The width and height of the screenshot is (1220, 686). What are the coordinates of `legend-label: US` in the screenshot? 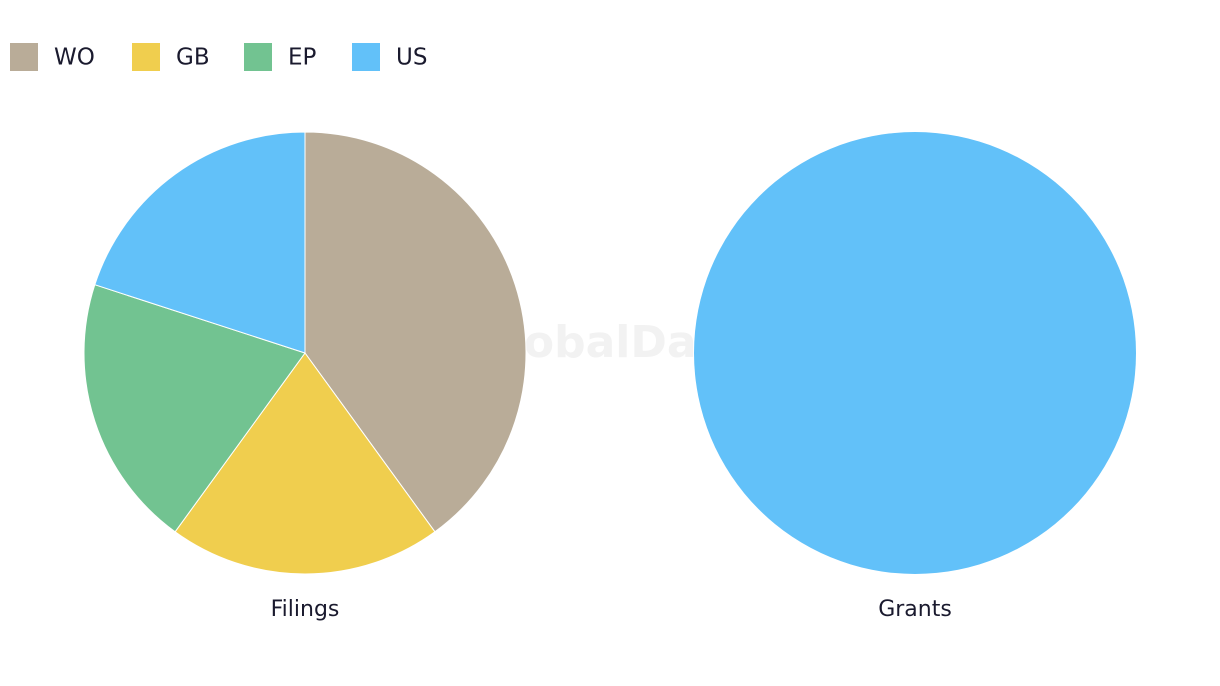 It's located at (411, 58).